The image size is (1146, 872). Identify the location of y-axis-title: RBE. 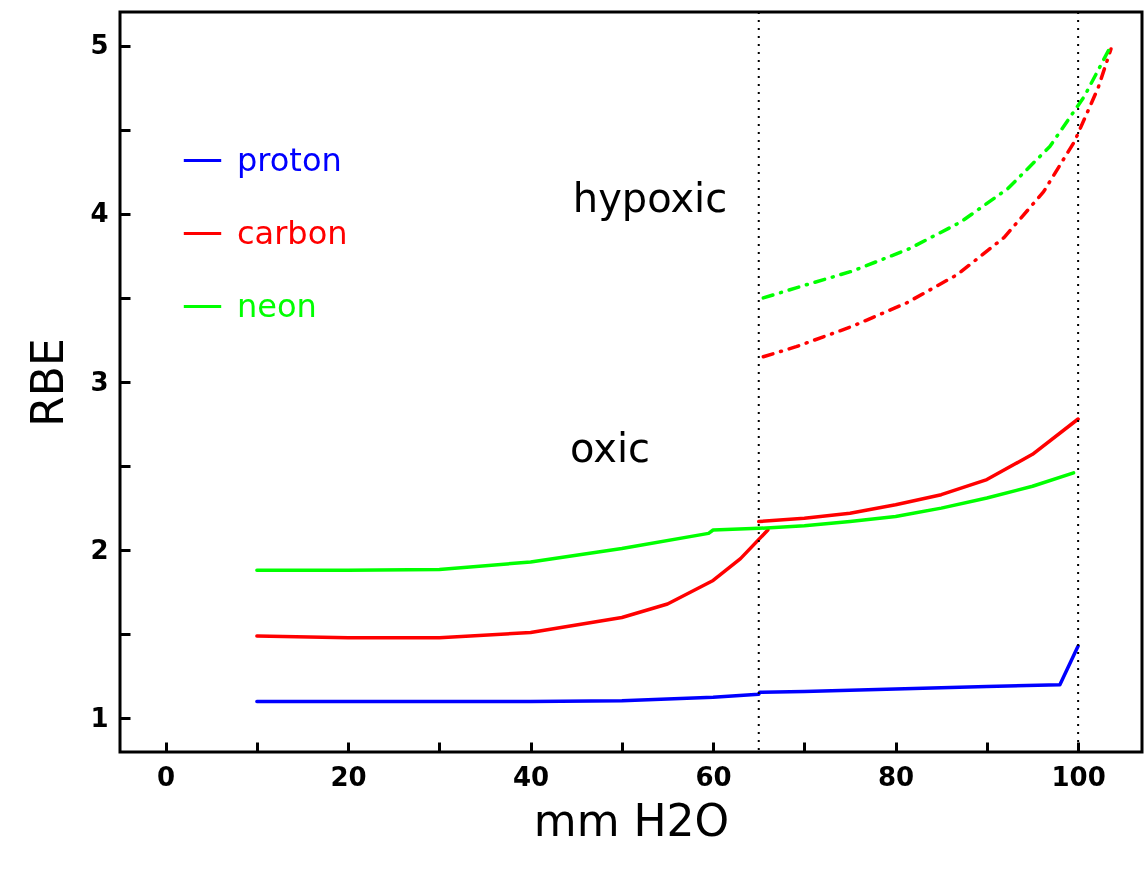
(48, 382).